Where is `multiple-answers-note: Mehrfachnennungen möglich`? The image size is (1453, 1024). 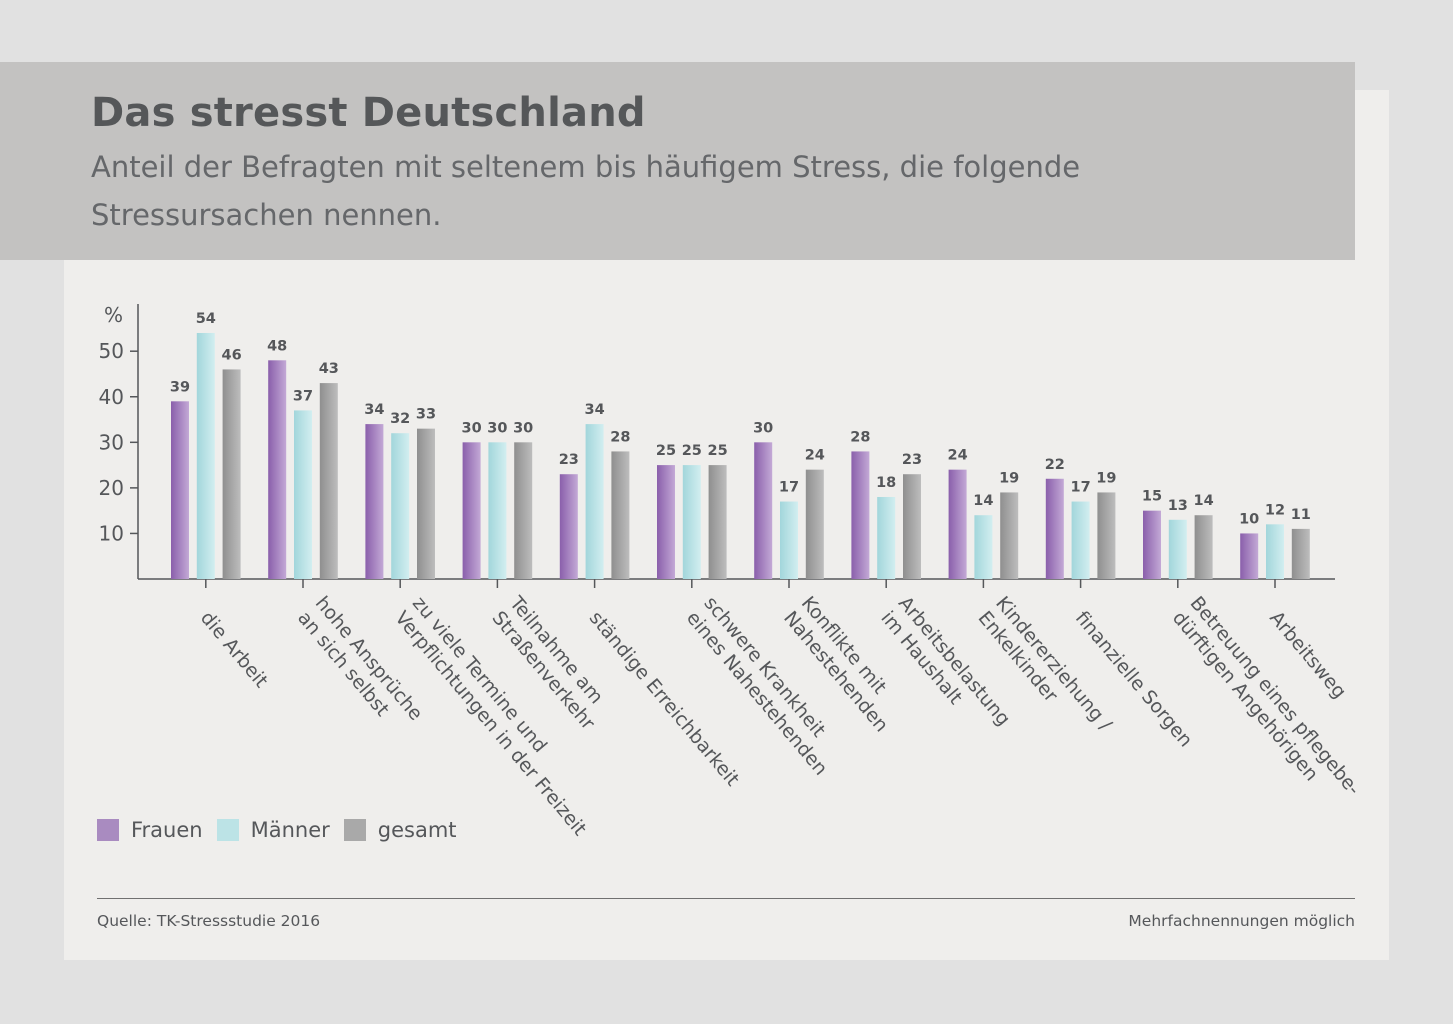
multiple-answers-note: Mehrfachnennungen möglich is located at coordinates (1241, 921).